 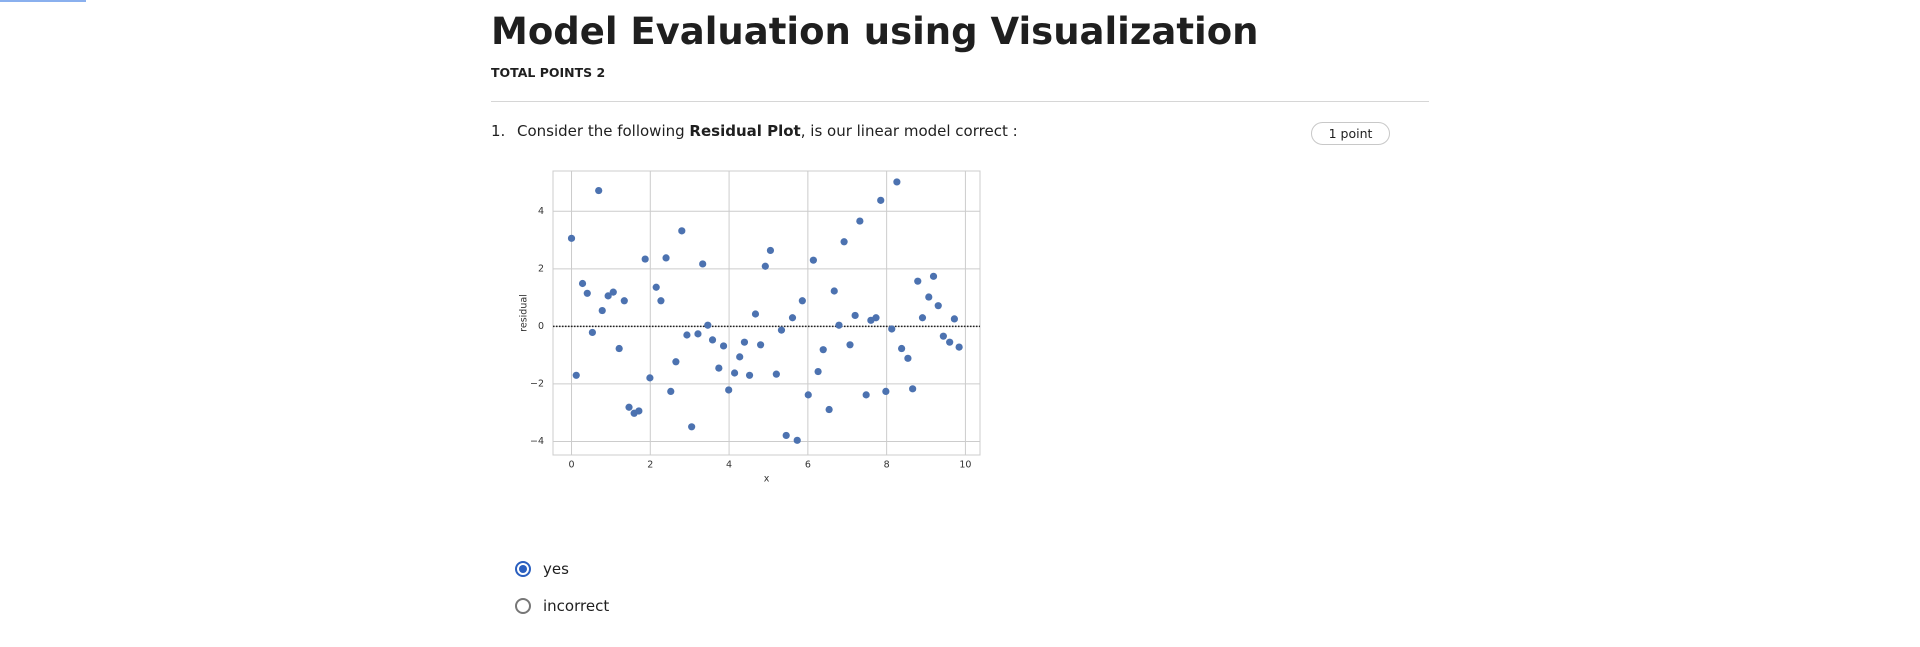 What do you see at coordinates (562, 606) in the screenshot?
I see `radio-option: incorrect` at bounding box center [562, 606].